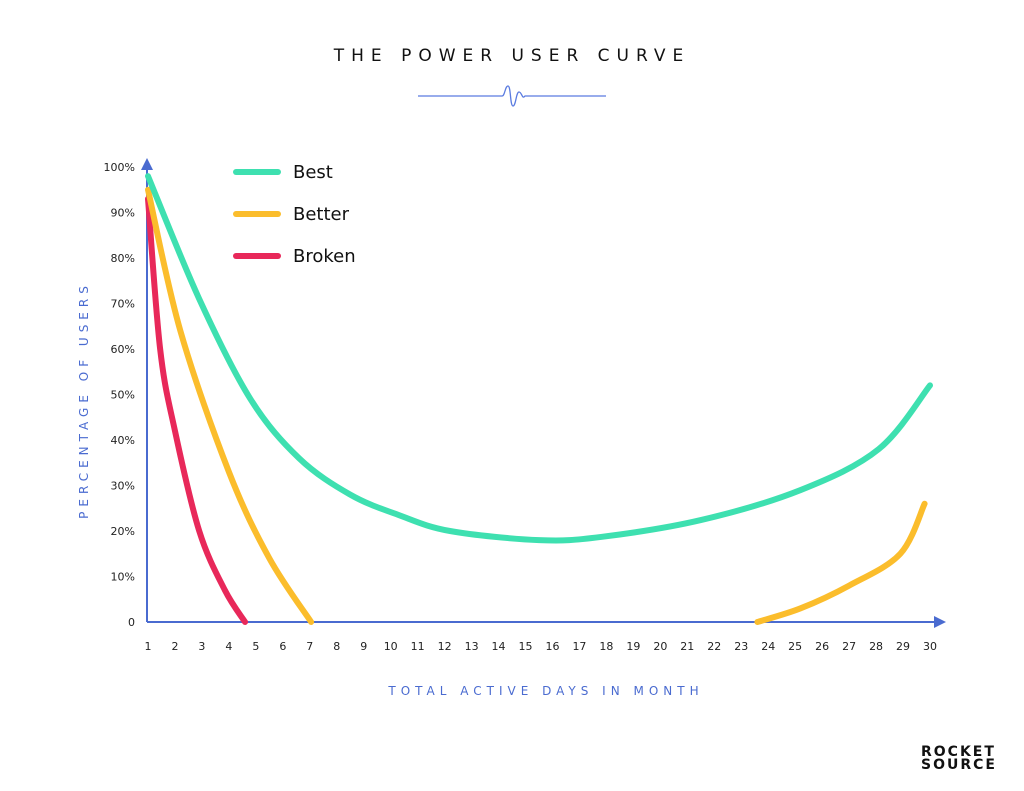 The image size is (1024, 791). Describe the element at coordinates (174, 646) in the screenshot. I see `x-tick-label: 2` at that location.